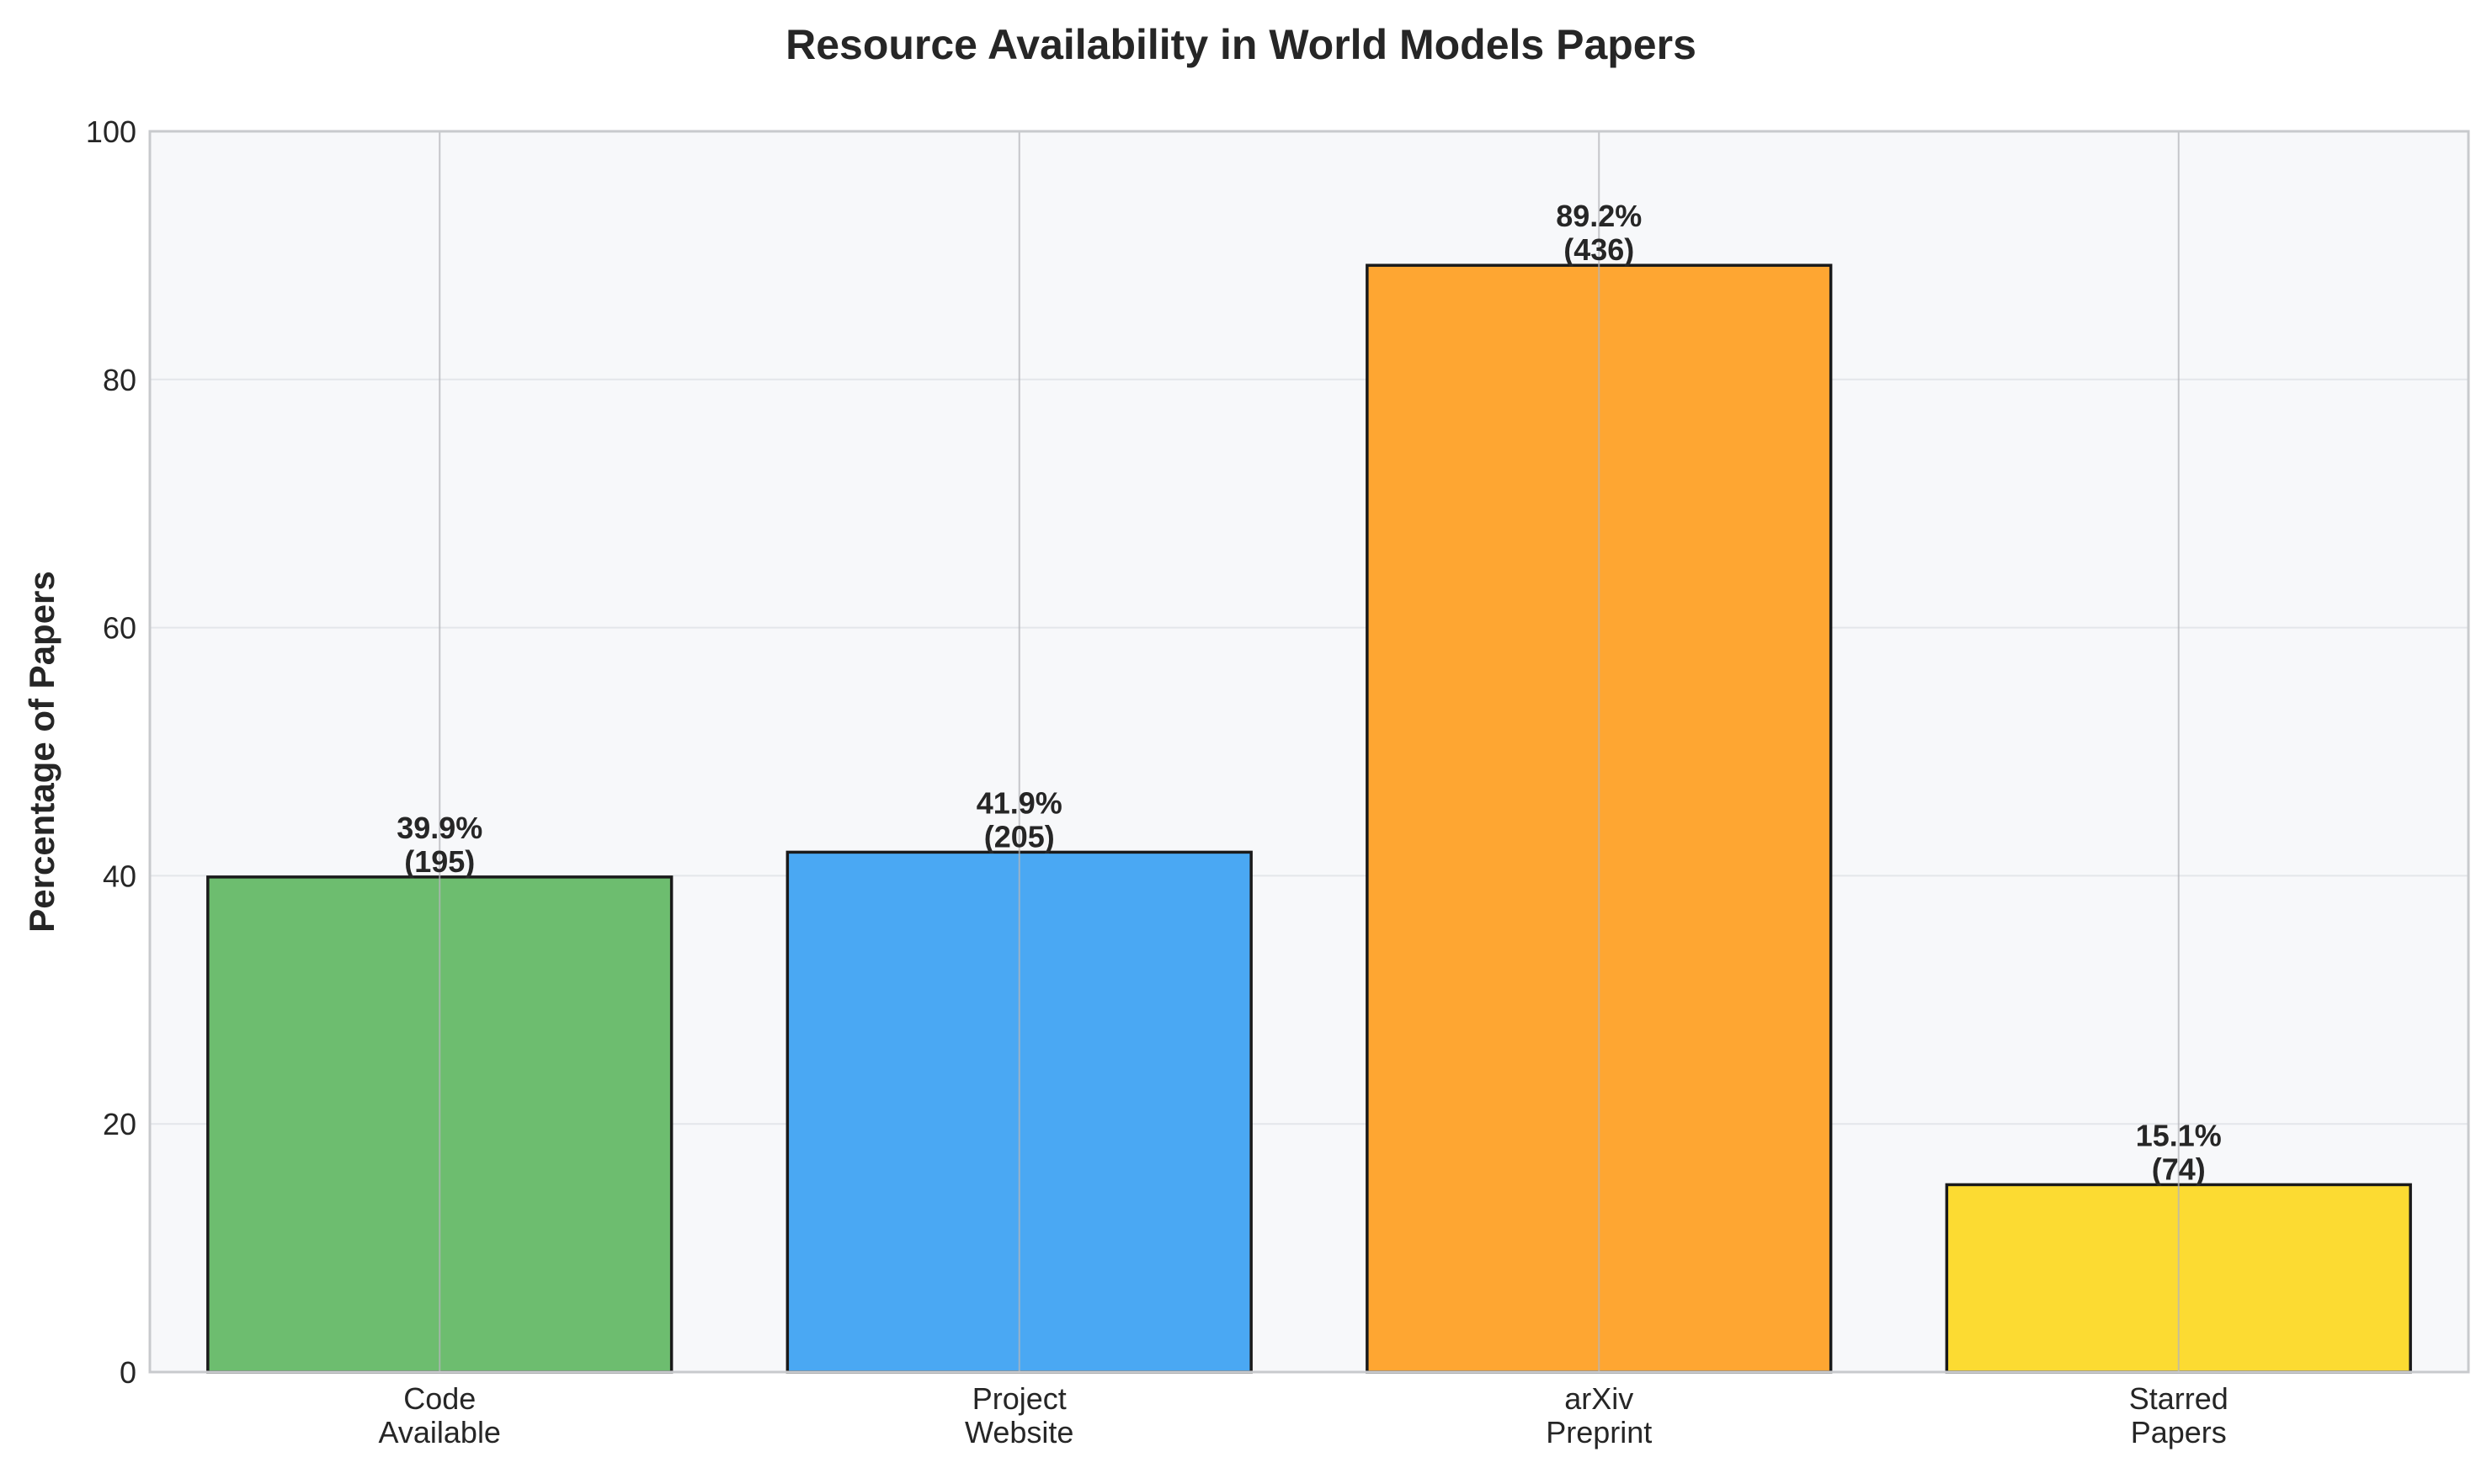 The image size is (2492, 1484). Describe the element at coordinates (439, 1398) in the screenshot. I see `x-tick-label: Code` at that location.